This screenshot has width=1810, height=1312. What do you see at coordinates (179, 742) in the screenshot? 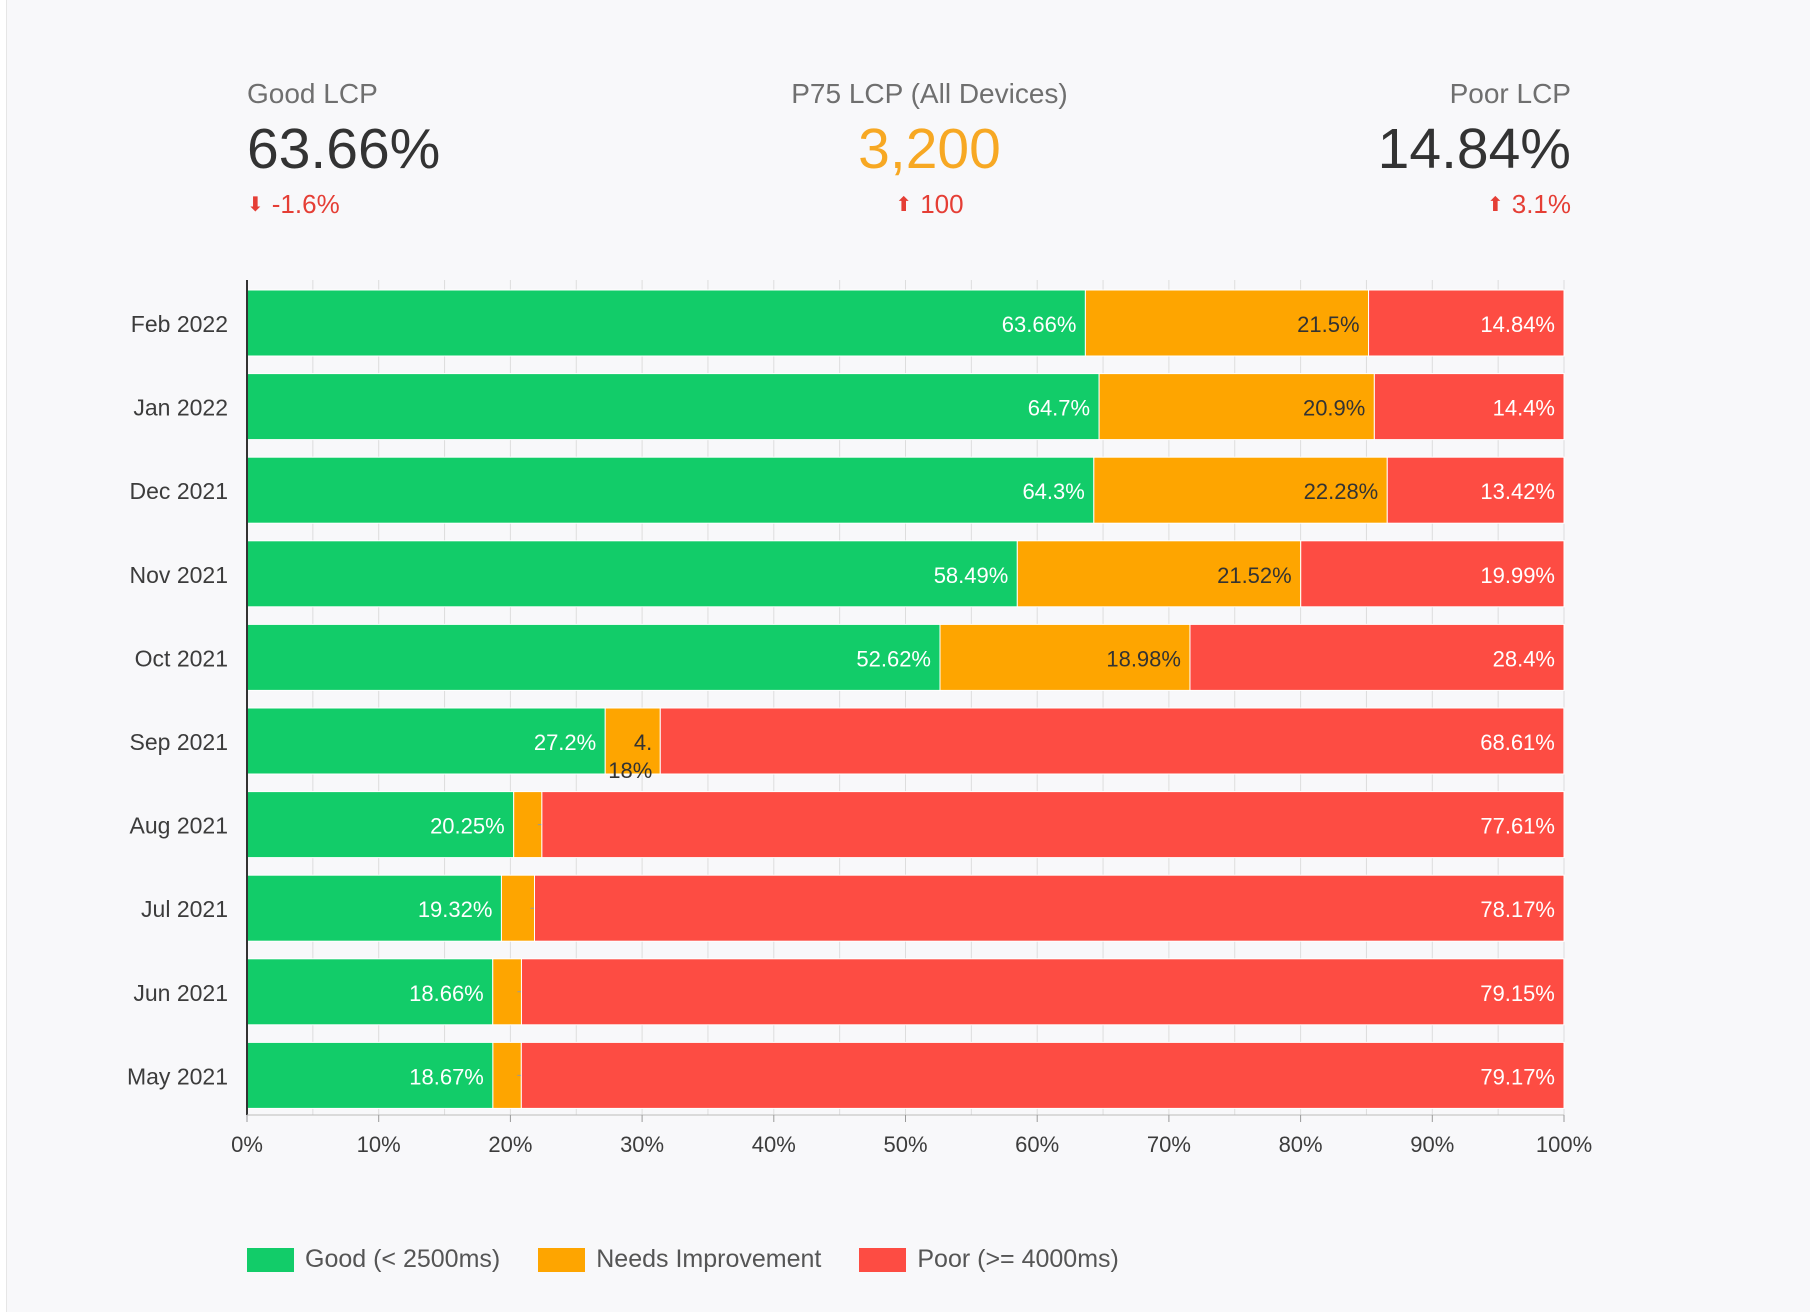
I see `y-tick-label: Sep 2021` at bounding box center [179, 742].